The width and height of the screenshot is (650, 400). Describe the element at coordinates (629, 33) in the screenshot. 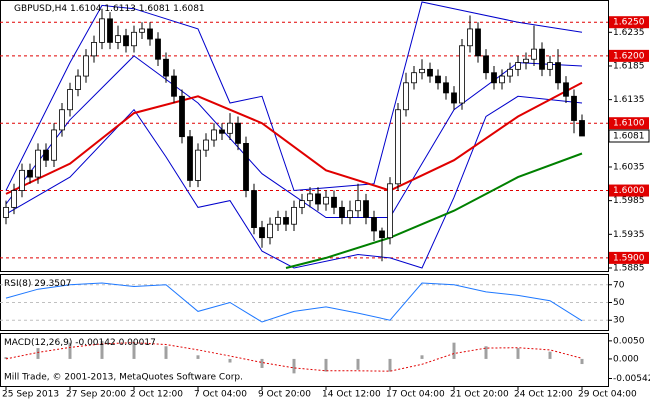

I see `y-tick-label: 1.6235` at that location.